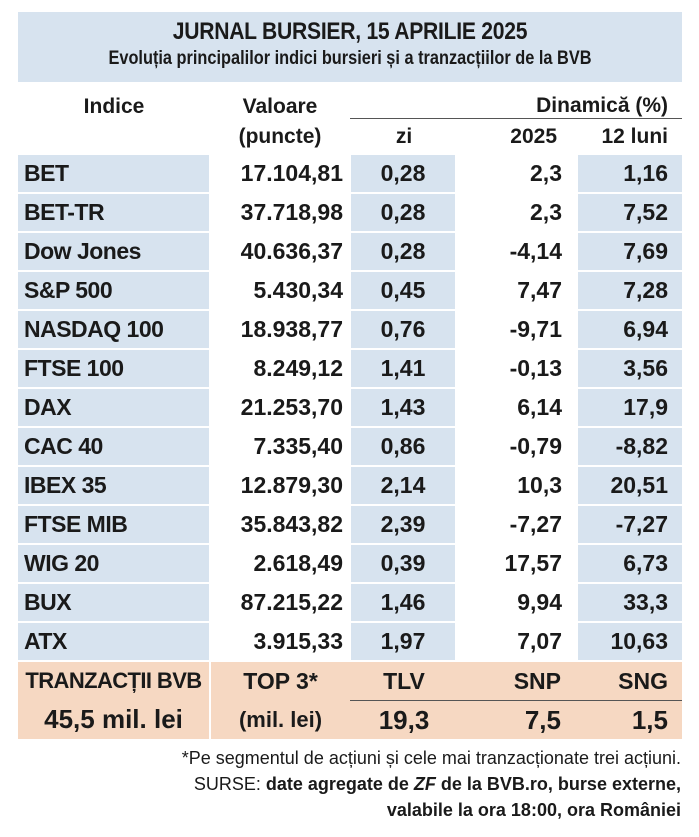 The width and height of the screenshot is (699, 837). Describe the element at coordinates (627, 602) in the screenshot. I see `change-12-months: 33,3` at that location.